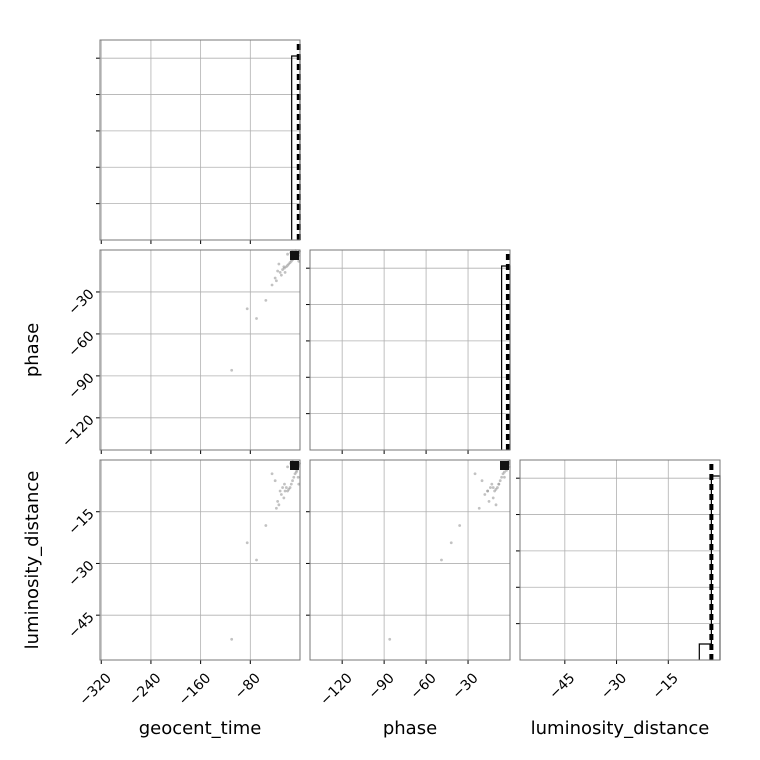 The height and width of the screenshot is (760, 760). What do you see at coordinates (81, 344) in the screenshot?
I see `y-tick-label: −60` at bounding box center [81, 344].